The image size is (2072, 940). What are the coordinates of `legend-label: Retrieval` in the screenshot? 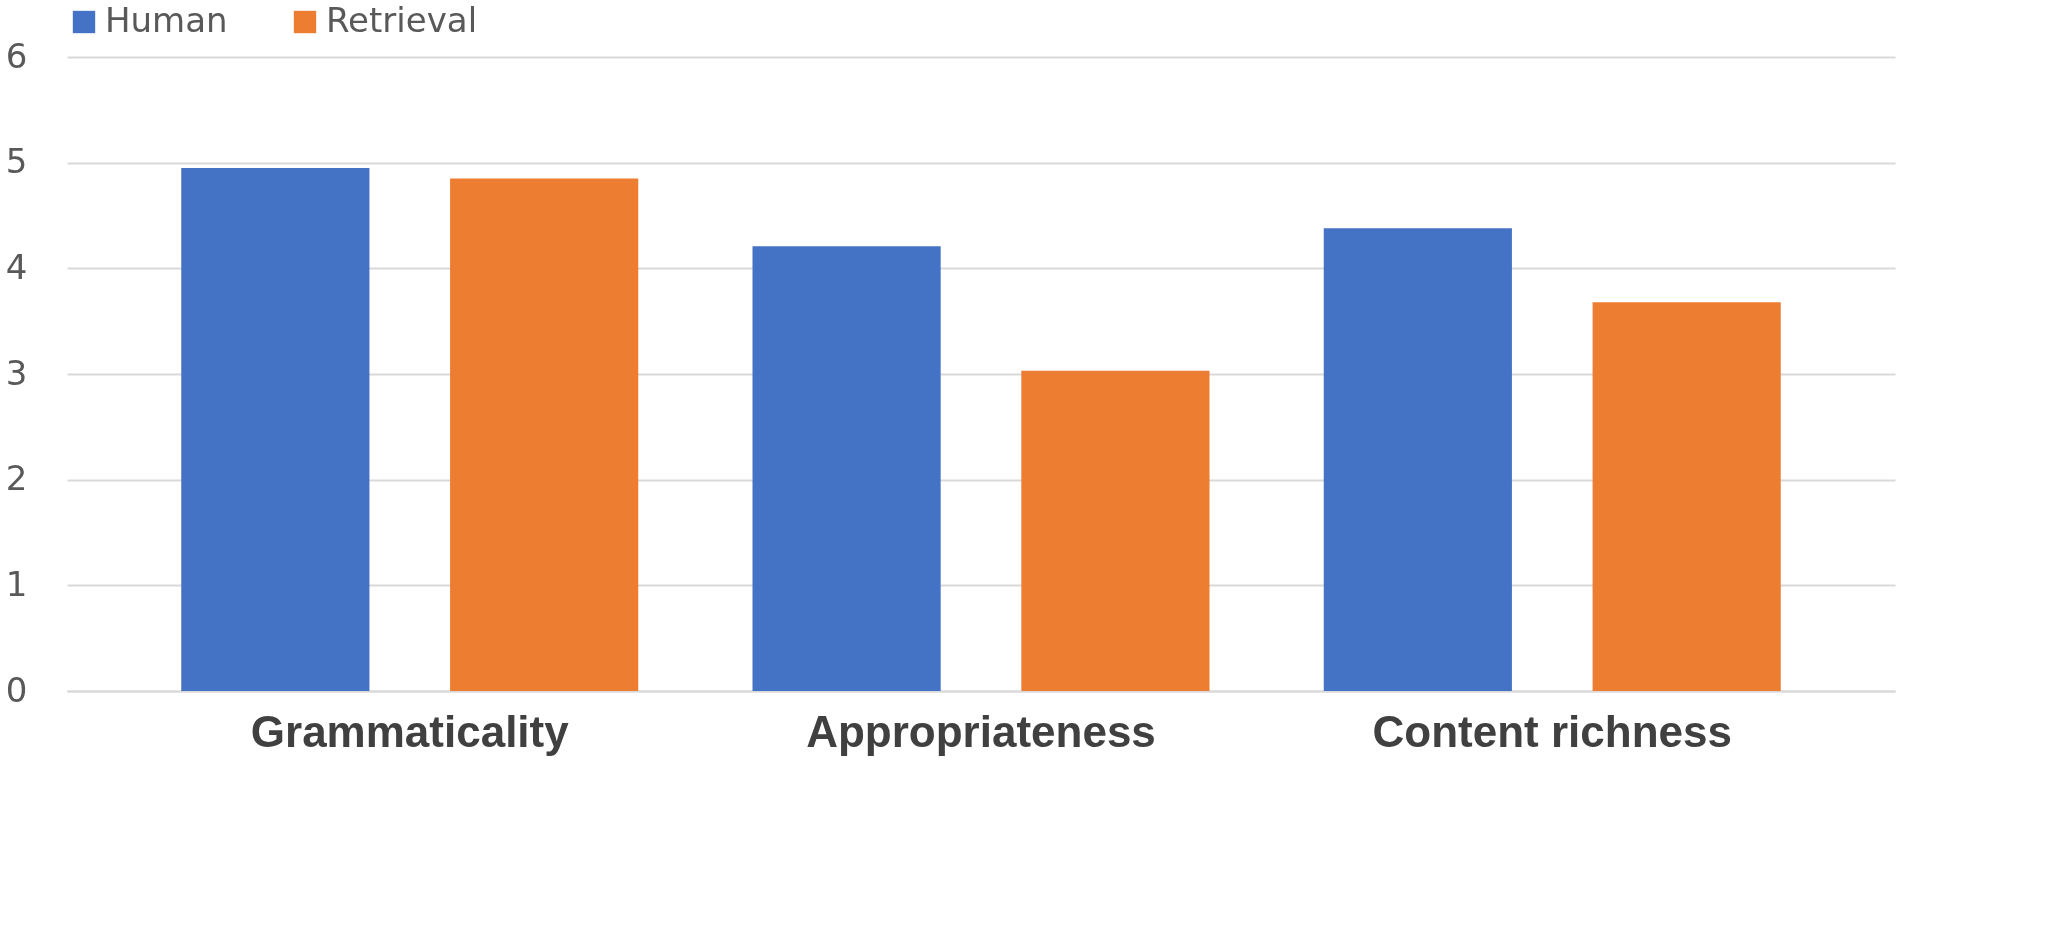 It's located at (402, 20).